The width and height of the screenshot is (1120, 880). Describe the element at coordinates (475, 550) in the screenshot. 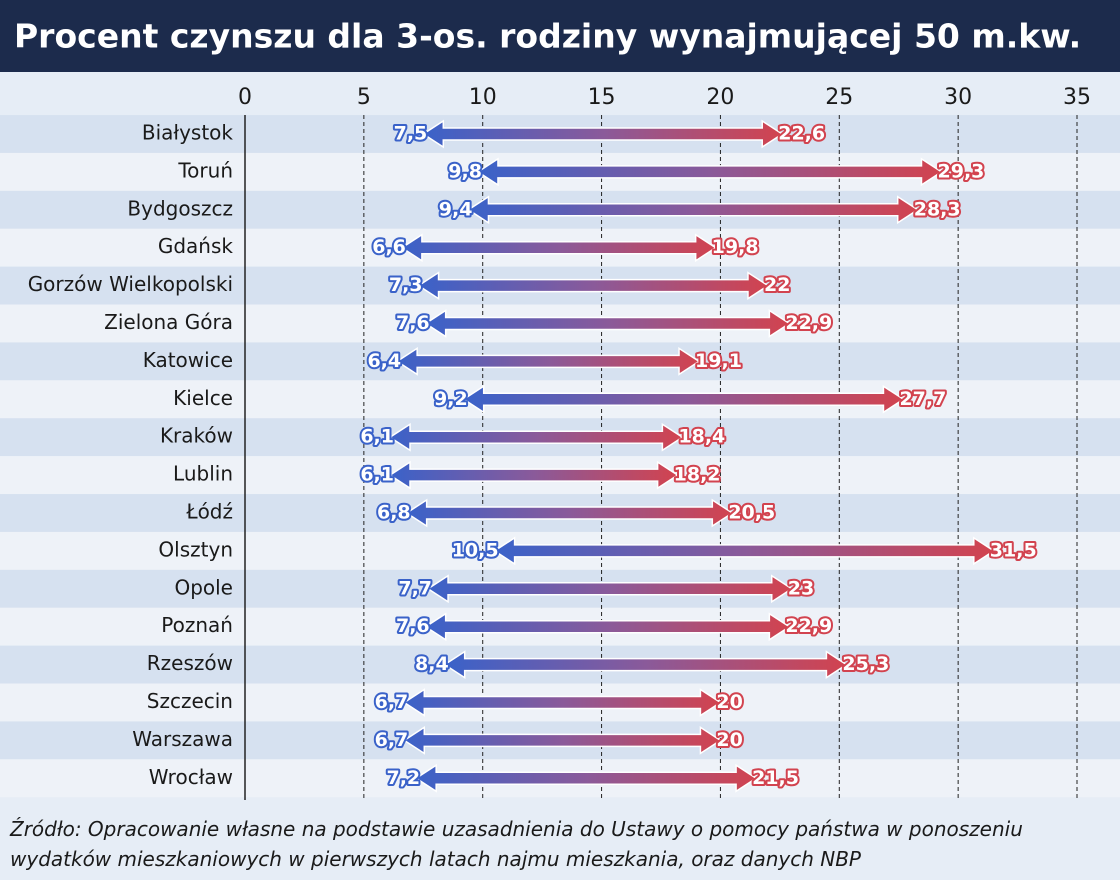

I see `low-label: 10,5` at that location.